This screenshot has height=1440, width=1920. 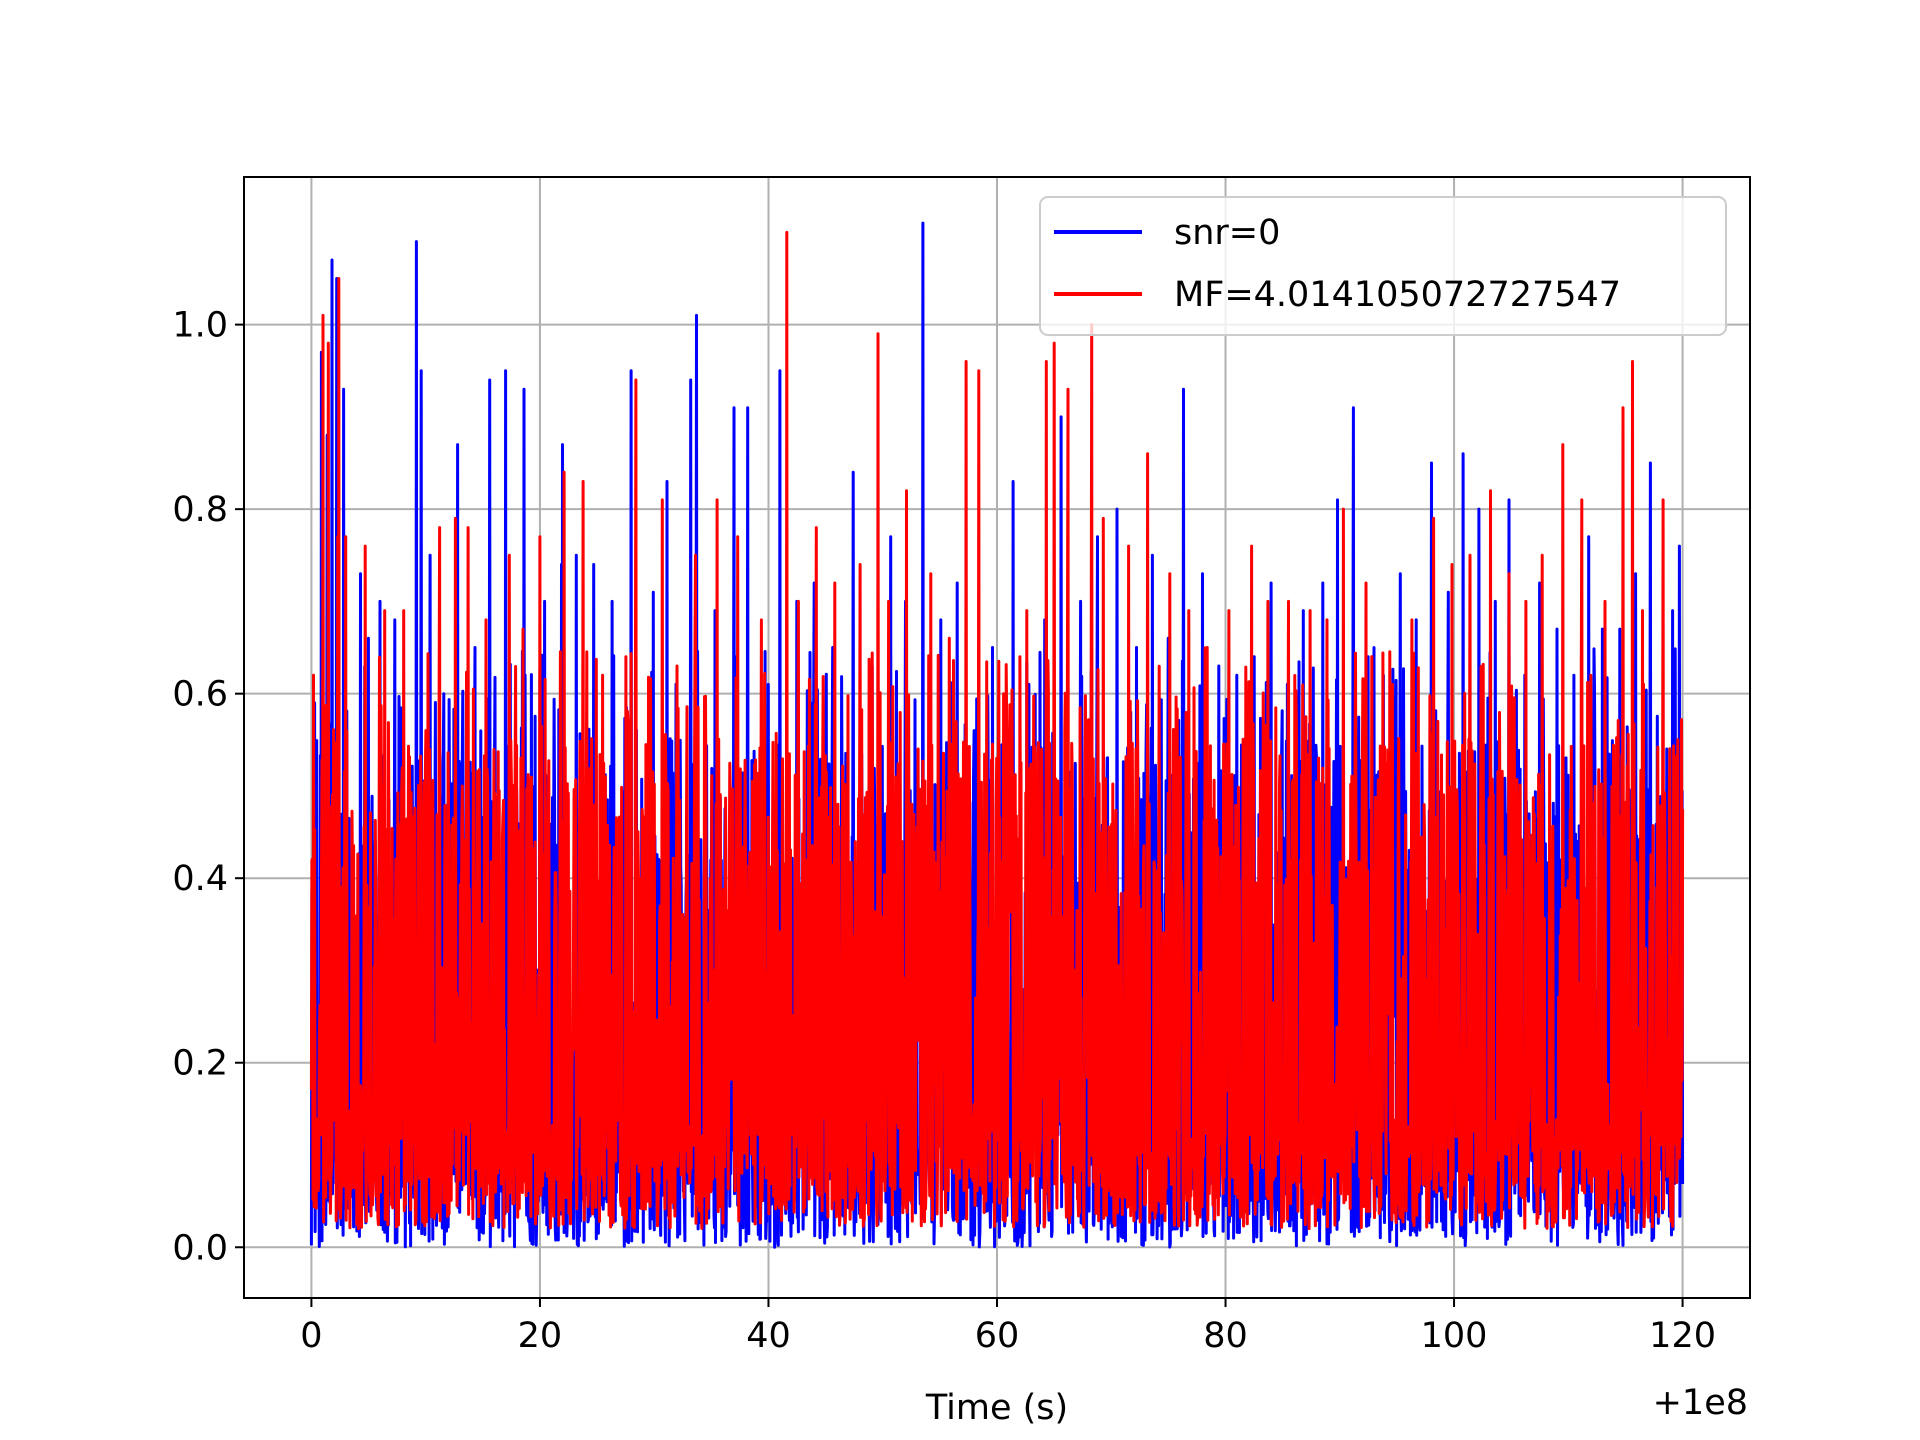 What do you see at coordinates (200, 1064) in the screenshot?
I see `y-tick-label: 0.2` at bounding box center [200, 1064].